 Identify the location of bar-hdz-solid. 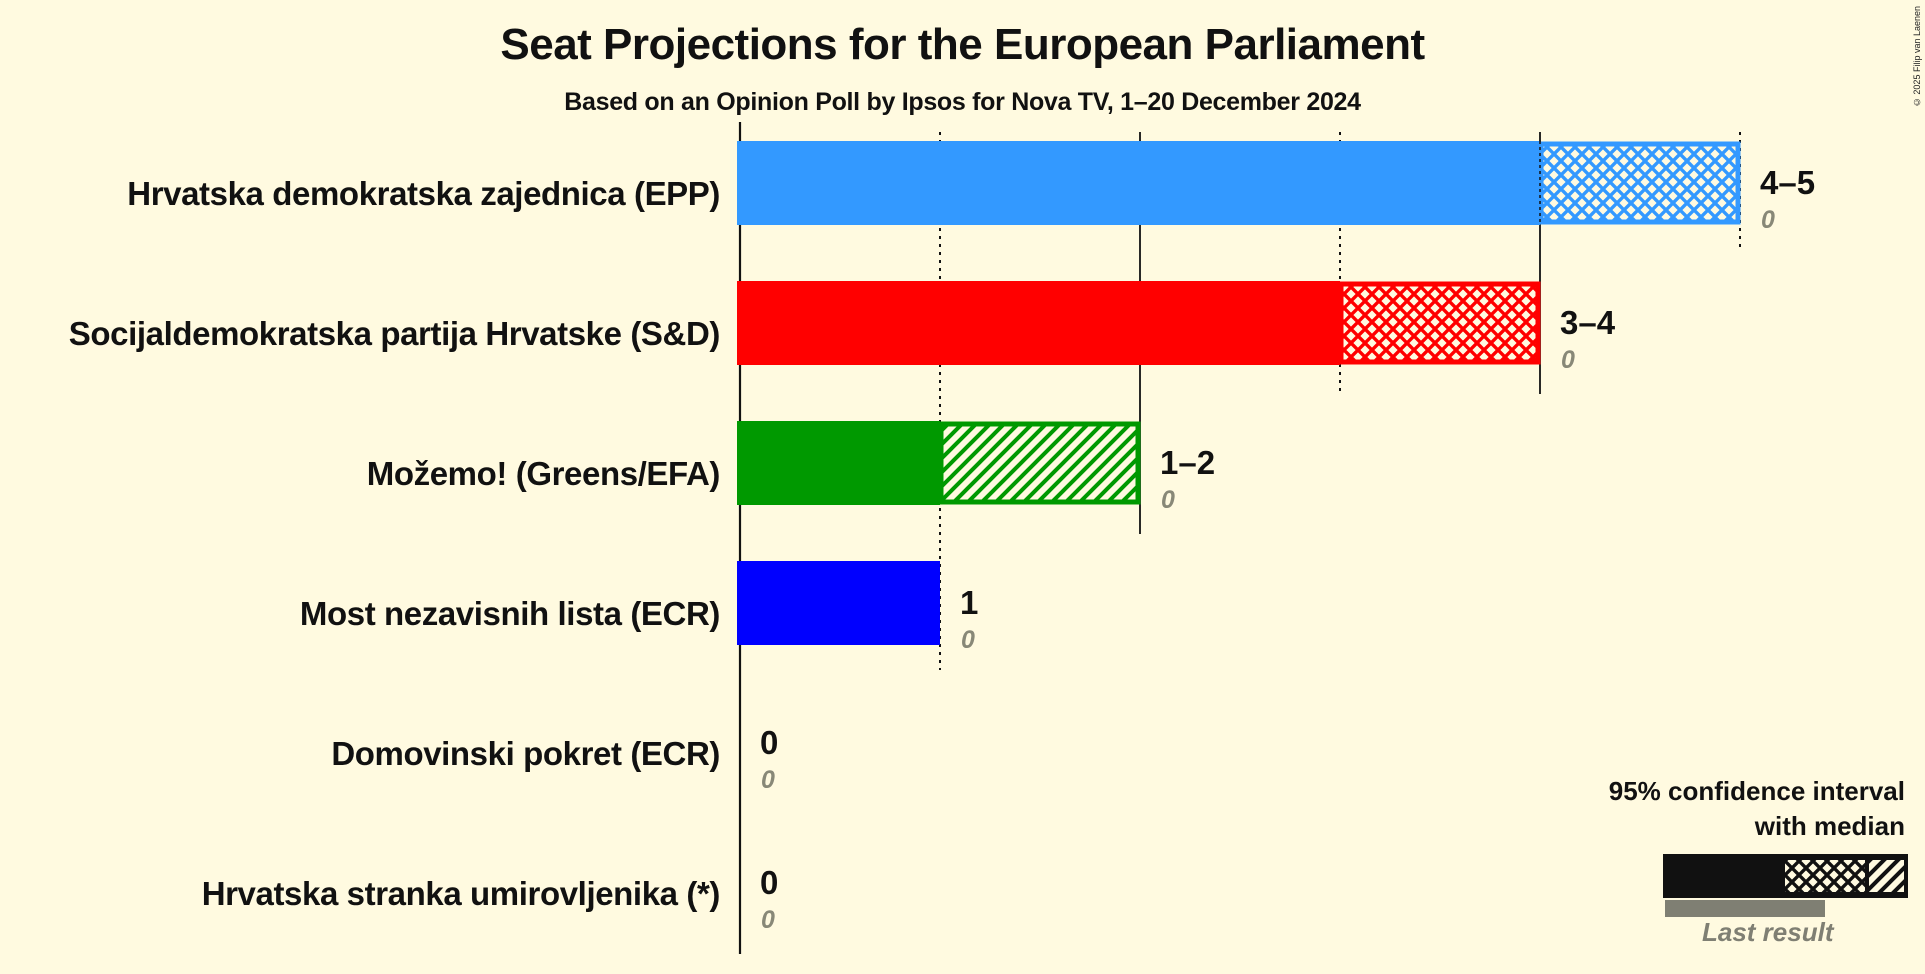
(1138, 183).